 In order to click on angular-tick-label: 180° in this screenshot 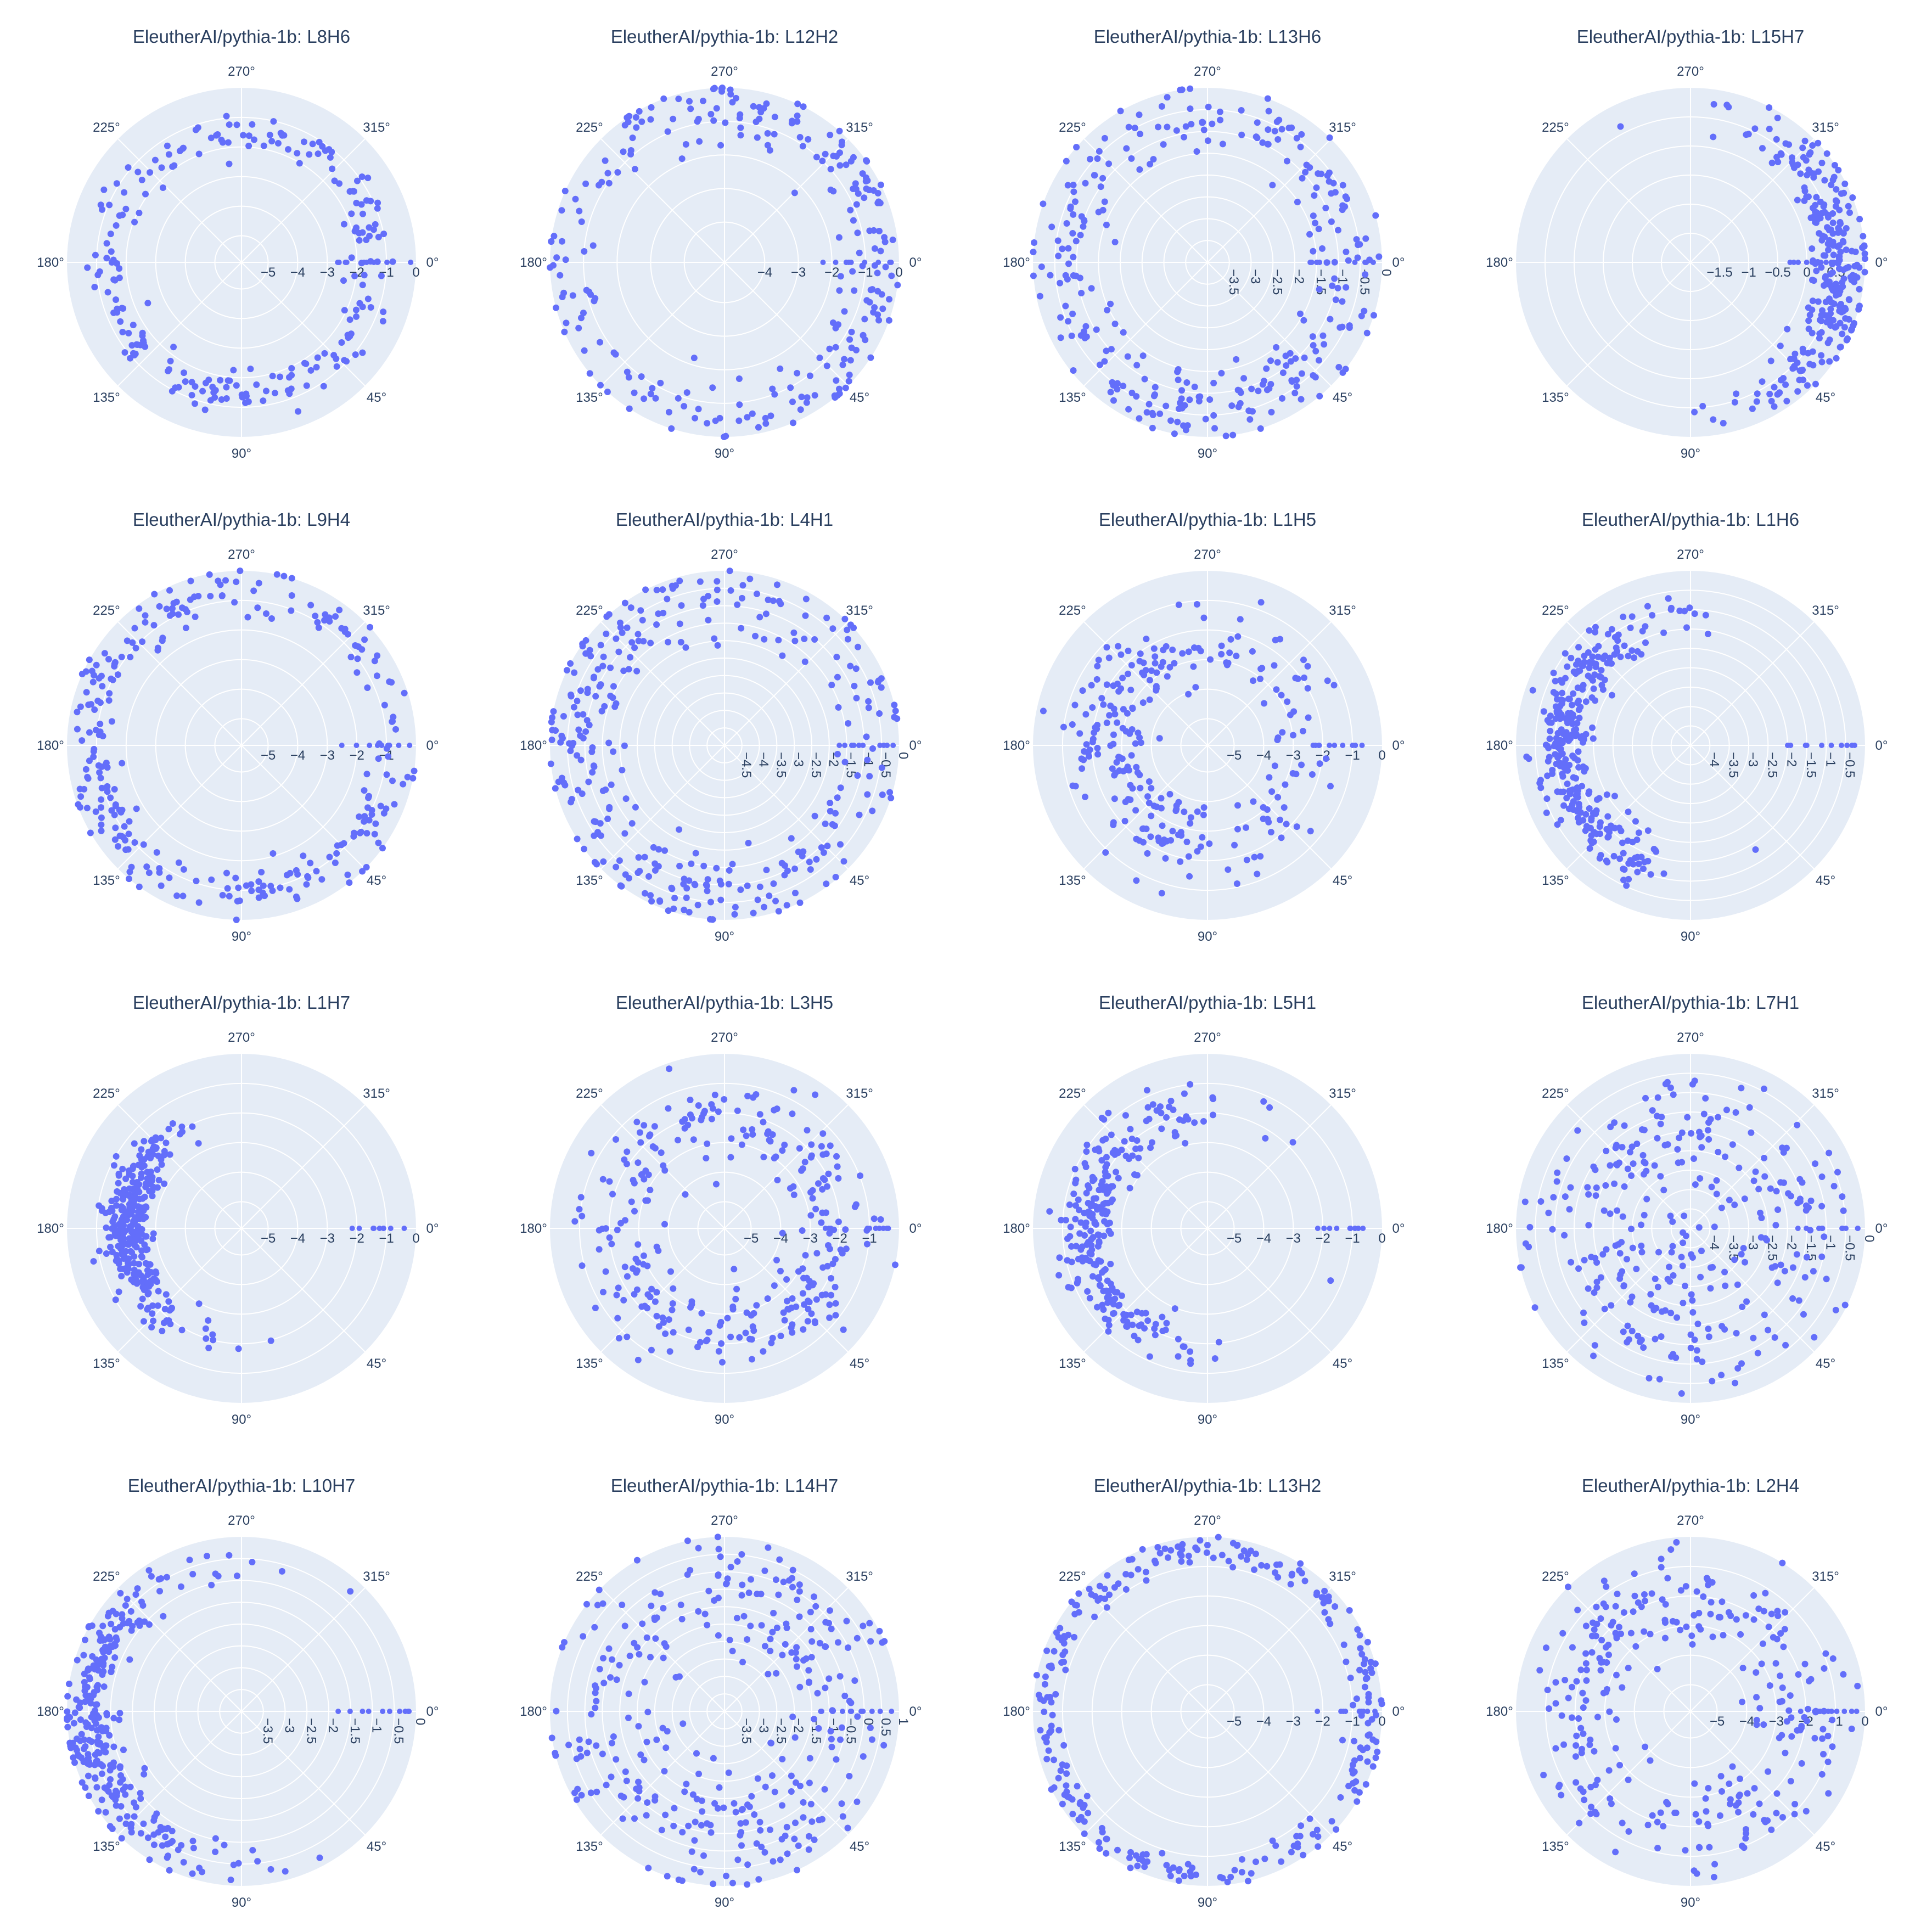, I will do `click(1016, 745)`.